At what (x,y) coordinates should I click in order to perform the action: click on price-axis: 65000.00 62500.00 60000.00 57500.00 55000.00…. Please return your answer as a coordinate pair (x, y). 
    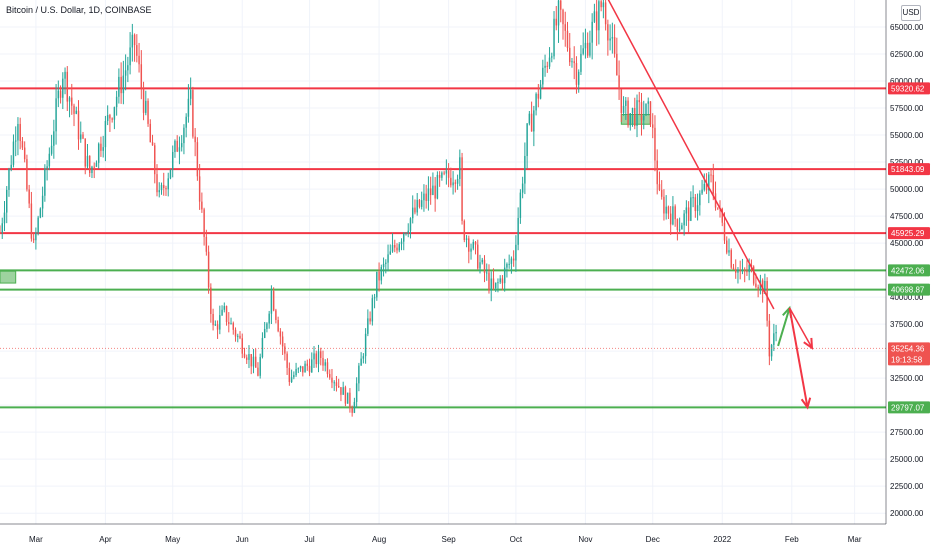
    Looking at the image, I should click on (908, 275).